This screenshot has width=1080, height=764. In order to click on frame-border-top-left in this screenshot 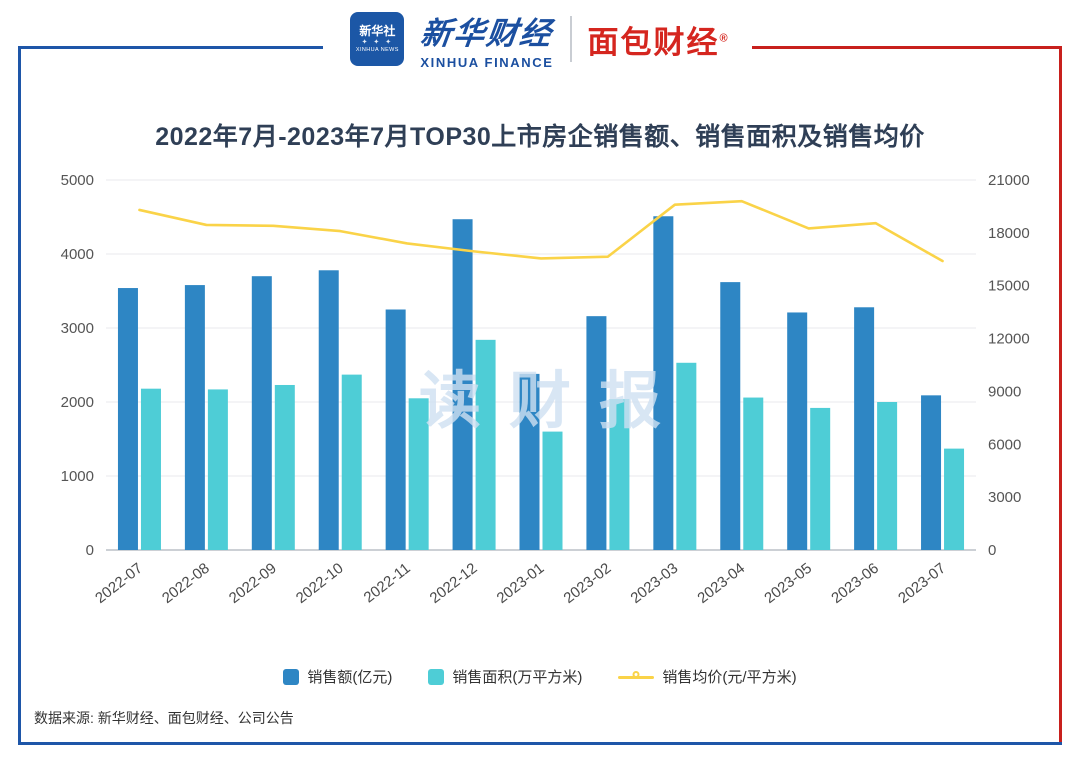, I will do `click(170, 47)`.